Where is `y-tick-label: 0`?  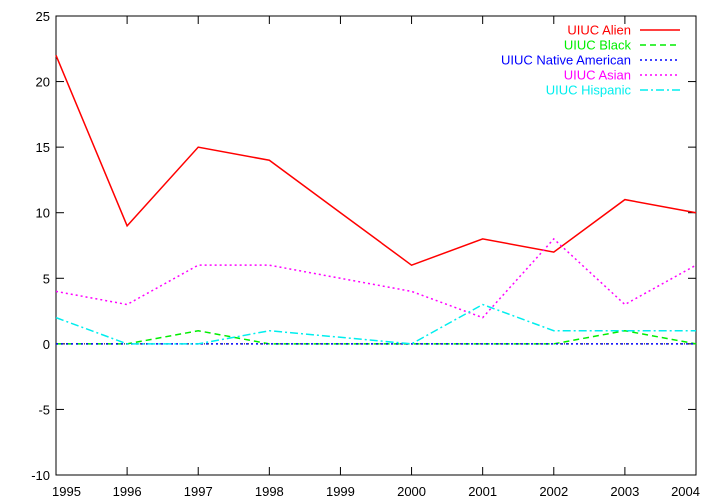 y-tick-label: 0 is located at coordinates (46, 344).